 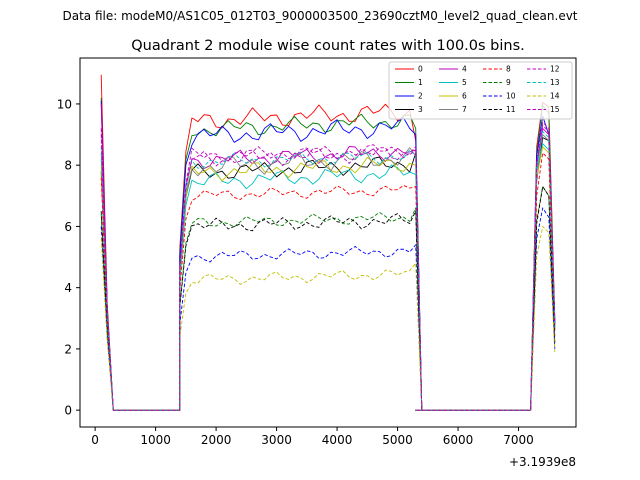 I want to click on legend-label-11: 11, so click(x=511, y=109).